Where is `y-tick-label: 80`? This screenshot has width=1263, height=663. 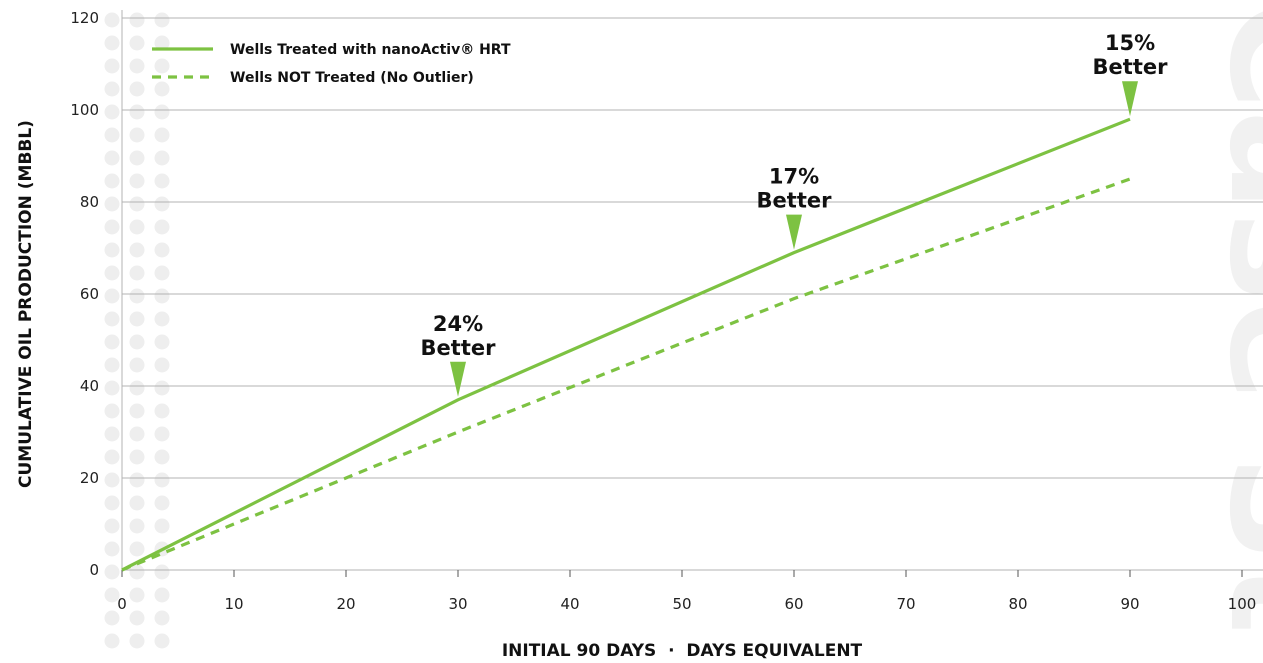 y-tick-label: 80 is located at coordinates (89, 202).